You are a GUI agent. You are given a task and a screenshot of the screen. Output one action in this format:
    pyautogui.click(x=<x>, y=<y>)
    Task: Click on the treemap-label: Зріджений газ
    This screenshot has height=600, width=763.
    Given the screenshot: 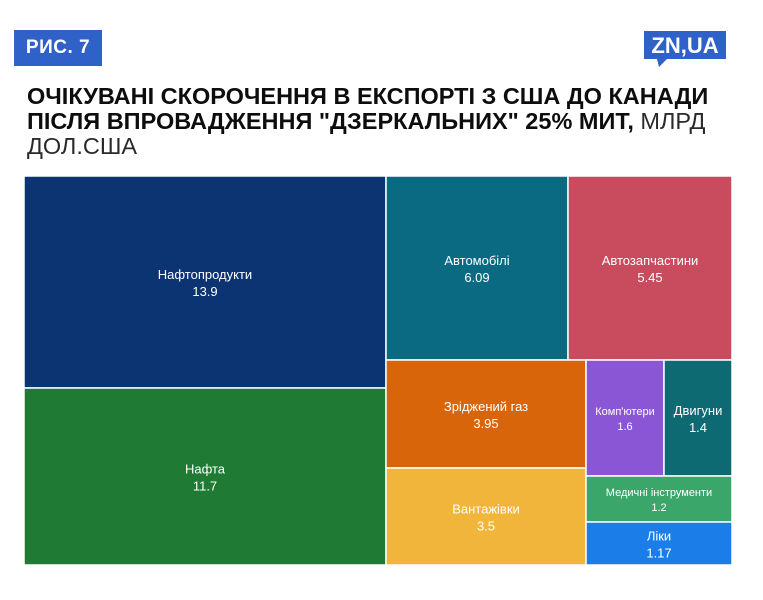 What is the action you would take?
    pyautogui.click(x=486, y=406)
    